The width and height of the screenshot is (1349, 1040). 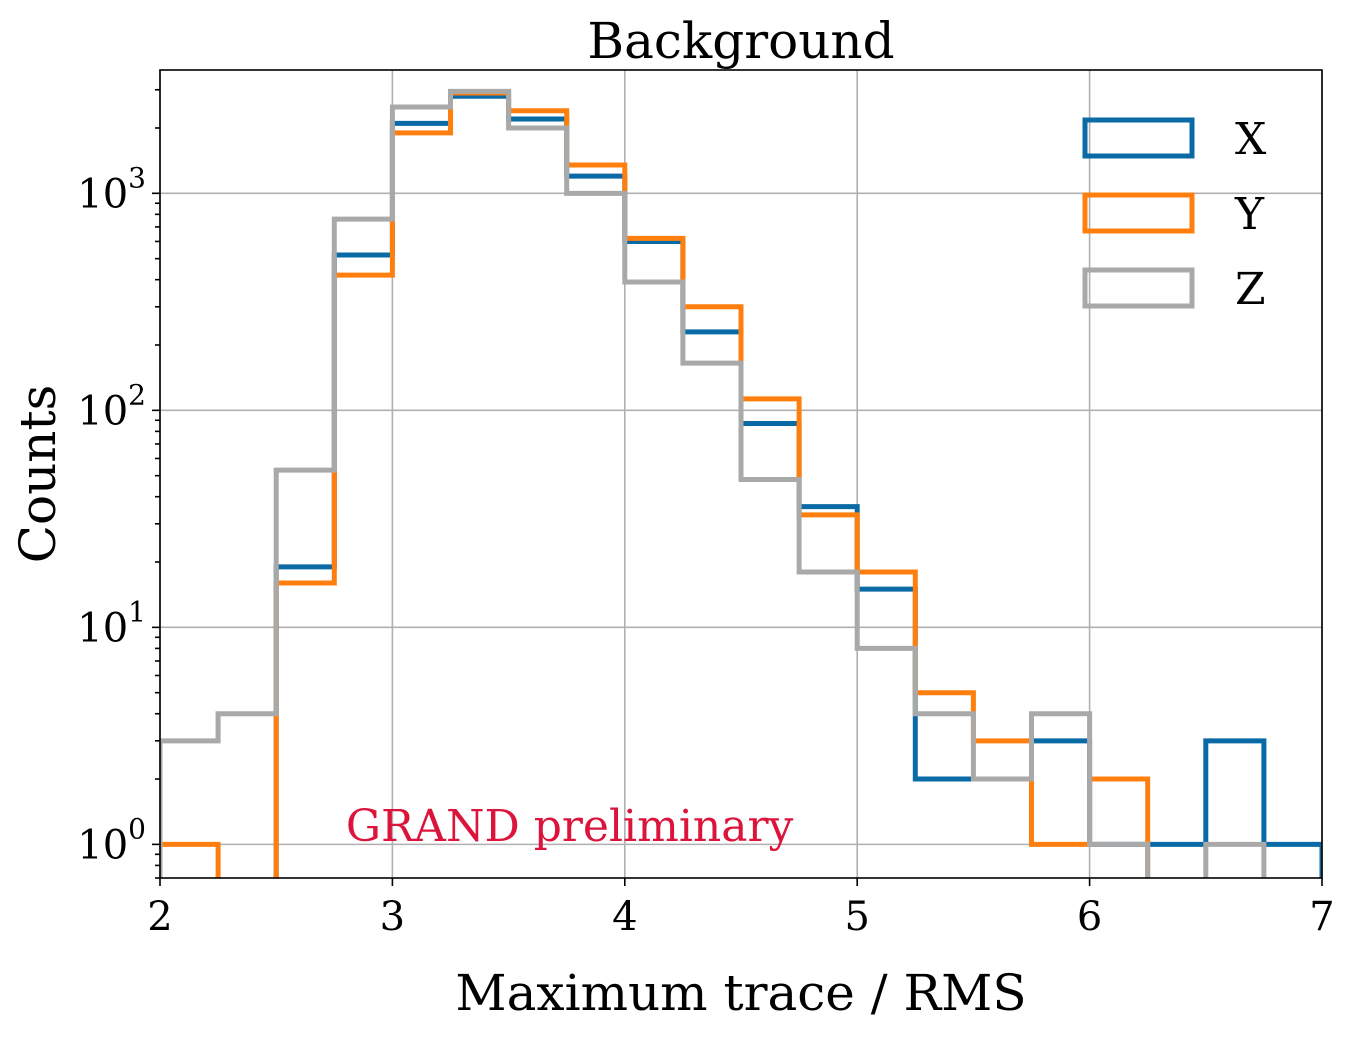 What do you see at coordinates (740, 41) in the screenshot?
I see `chart-title: Background` at bounding box center [740, 41].